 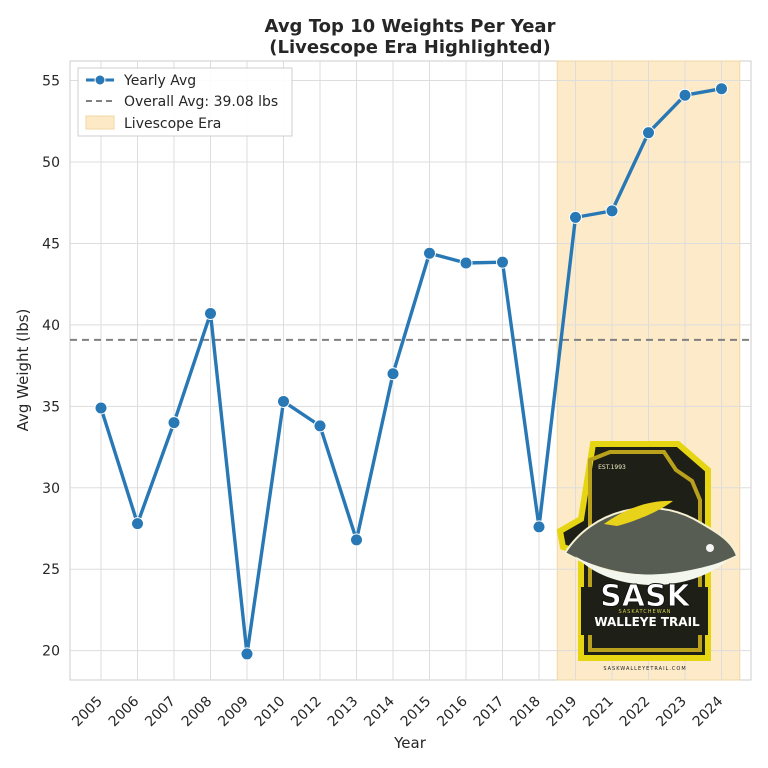 What do you see at coordinates (51, 570) in the screenshot?
I see `y-tick-label: 25` at bounding box center [51, 570].